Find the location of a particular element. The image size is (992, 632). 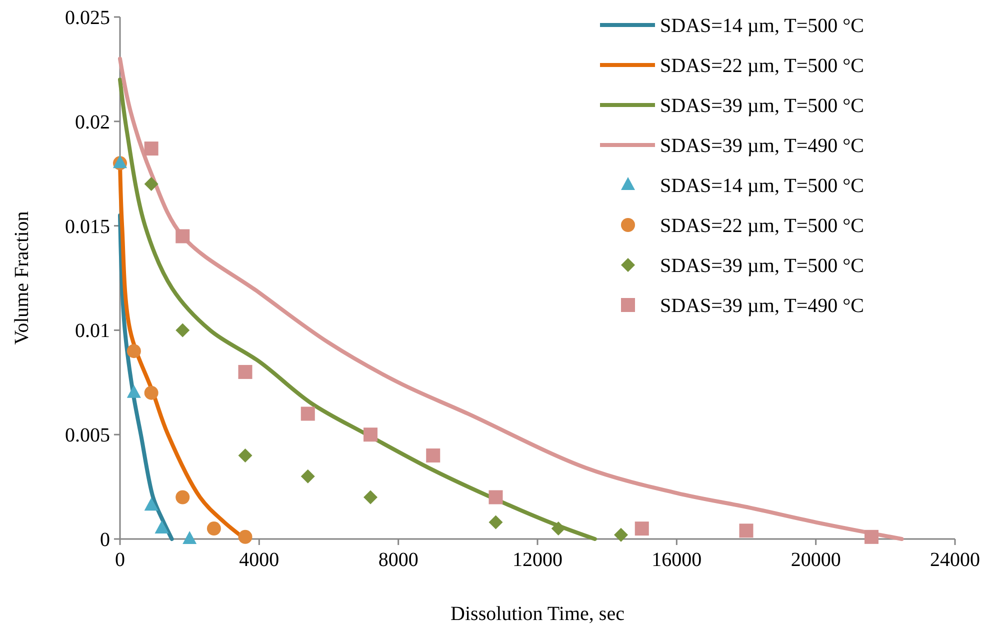

x-tick-label: 4000 is located at coordinates (259, 560).